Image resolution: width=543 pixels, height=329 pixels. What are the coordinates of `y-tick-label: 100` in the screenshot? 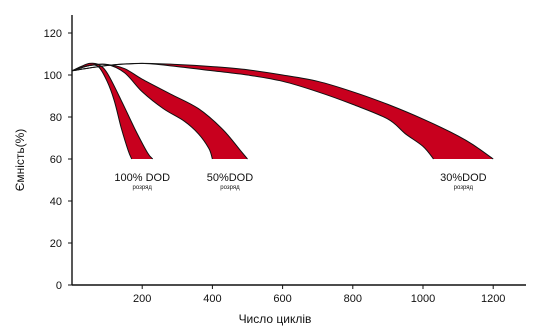 It's located at (53, 76).